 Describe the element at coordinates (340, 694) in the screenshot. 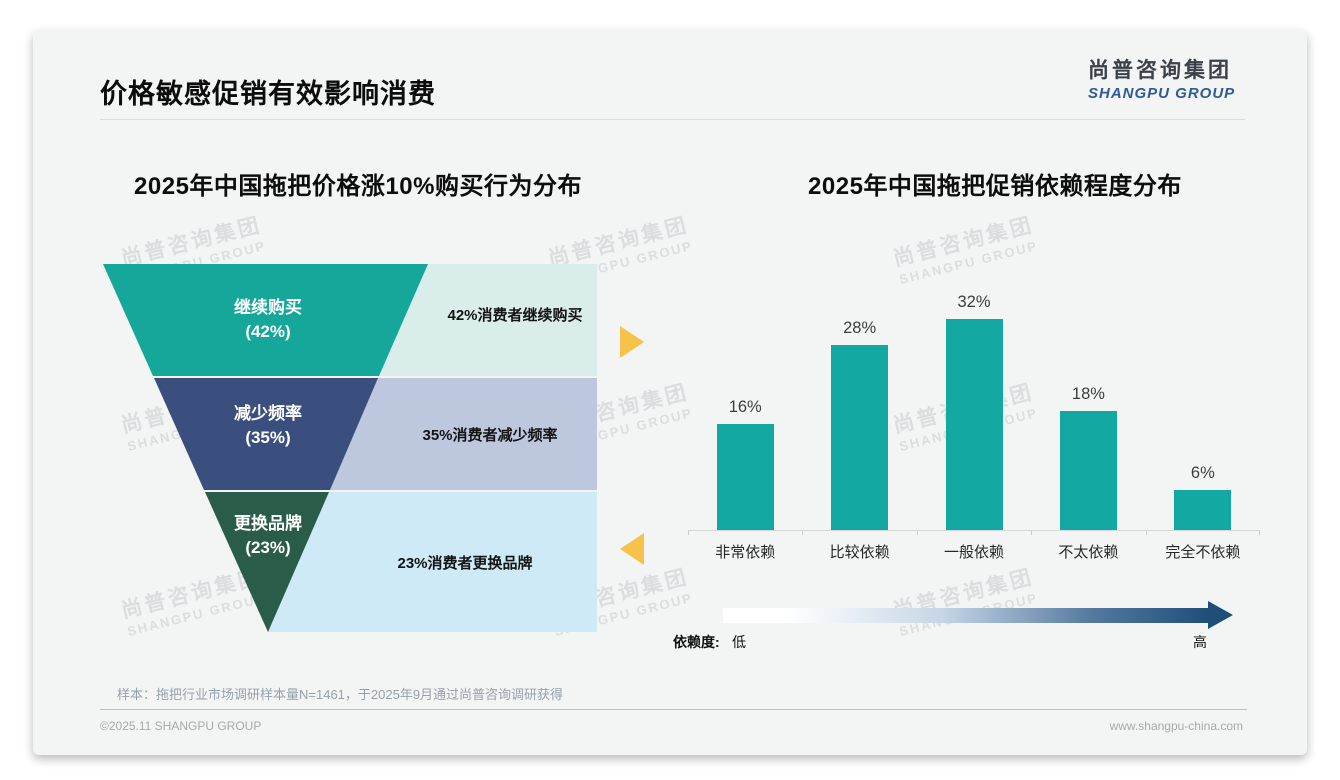

I see `sample-note: 样本：拖把行业市场调研样本量N=1461，于2025年9月通过尚普咨询调研获得` at that location.